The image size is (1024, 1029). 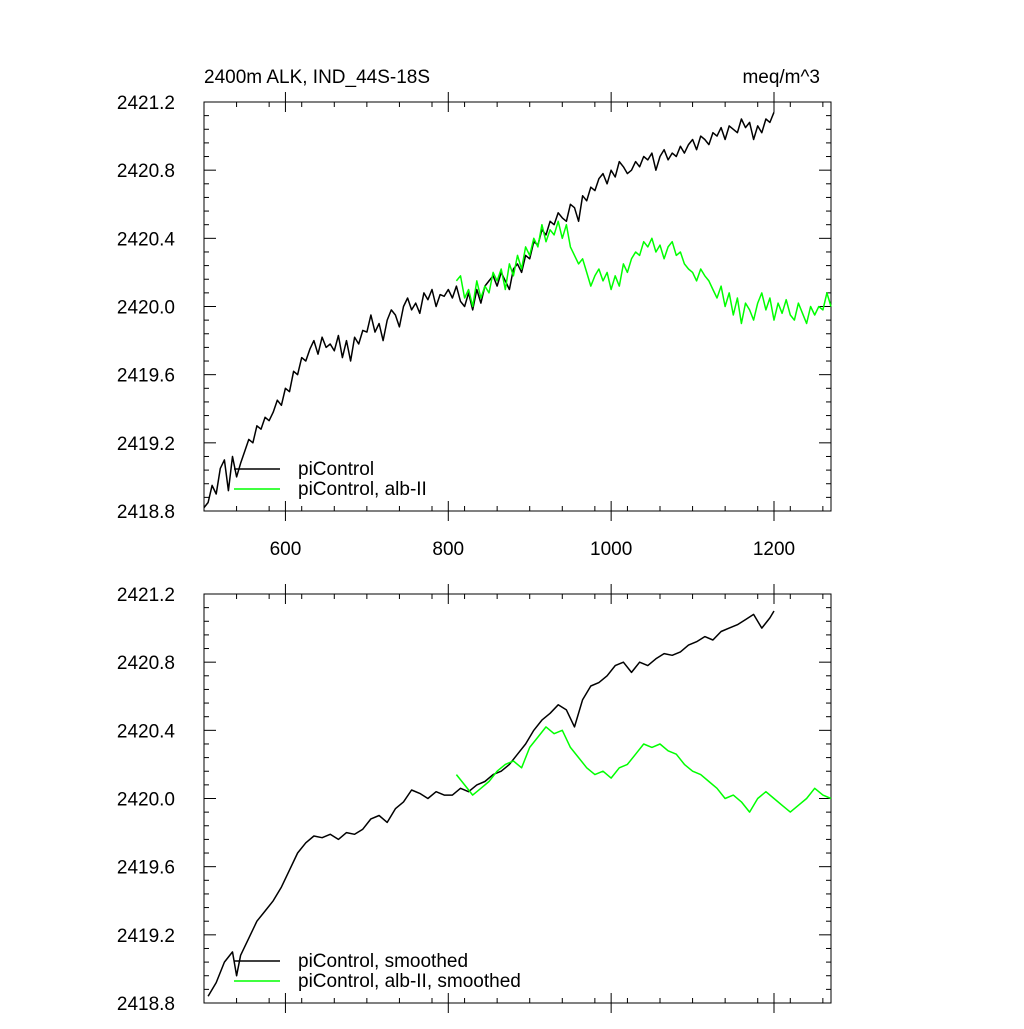 I want to click on x-tick-label: 800, so click(x=448, y=549).